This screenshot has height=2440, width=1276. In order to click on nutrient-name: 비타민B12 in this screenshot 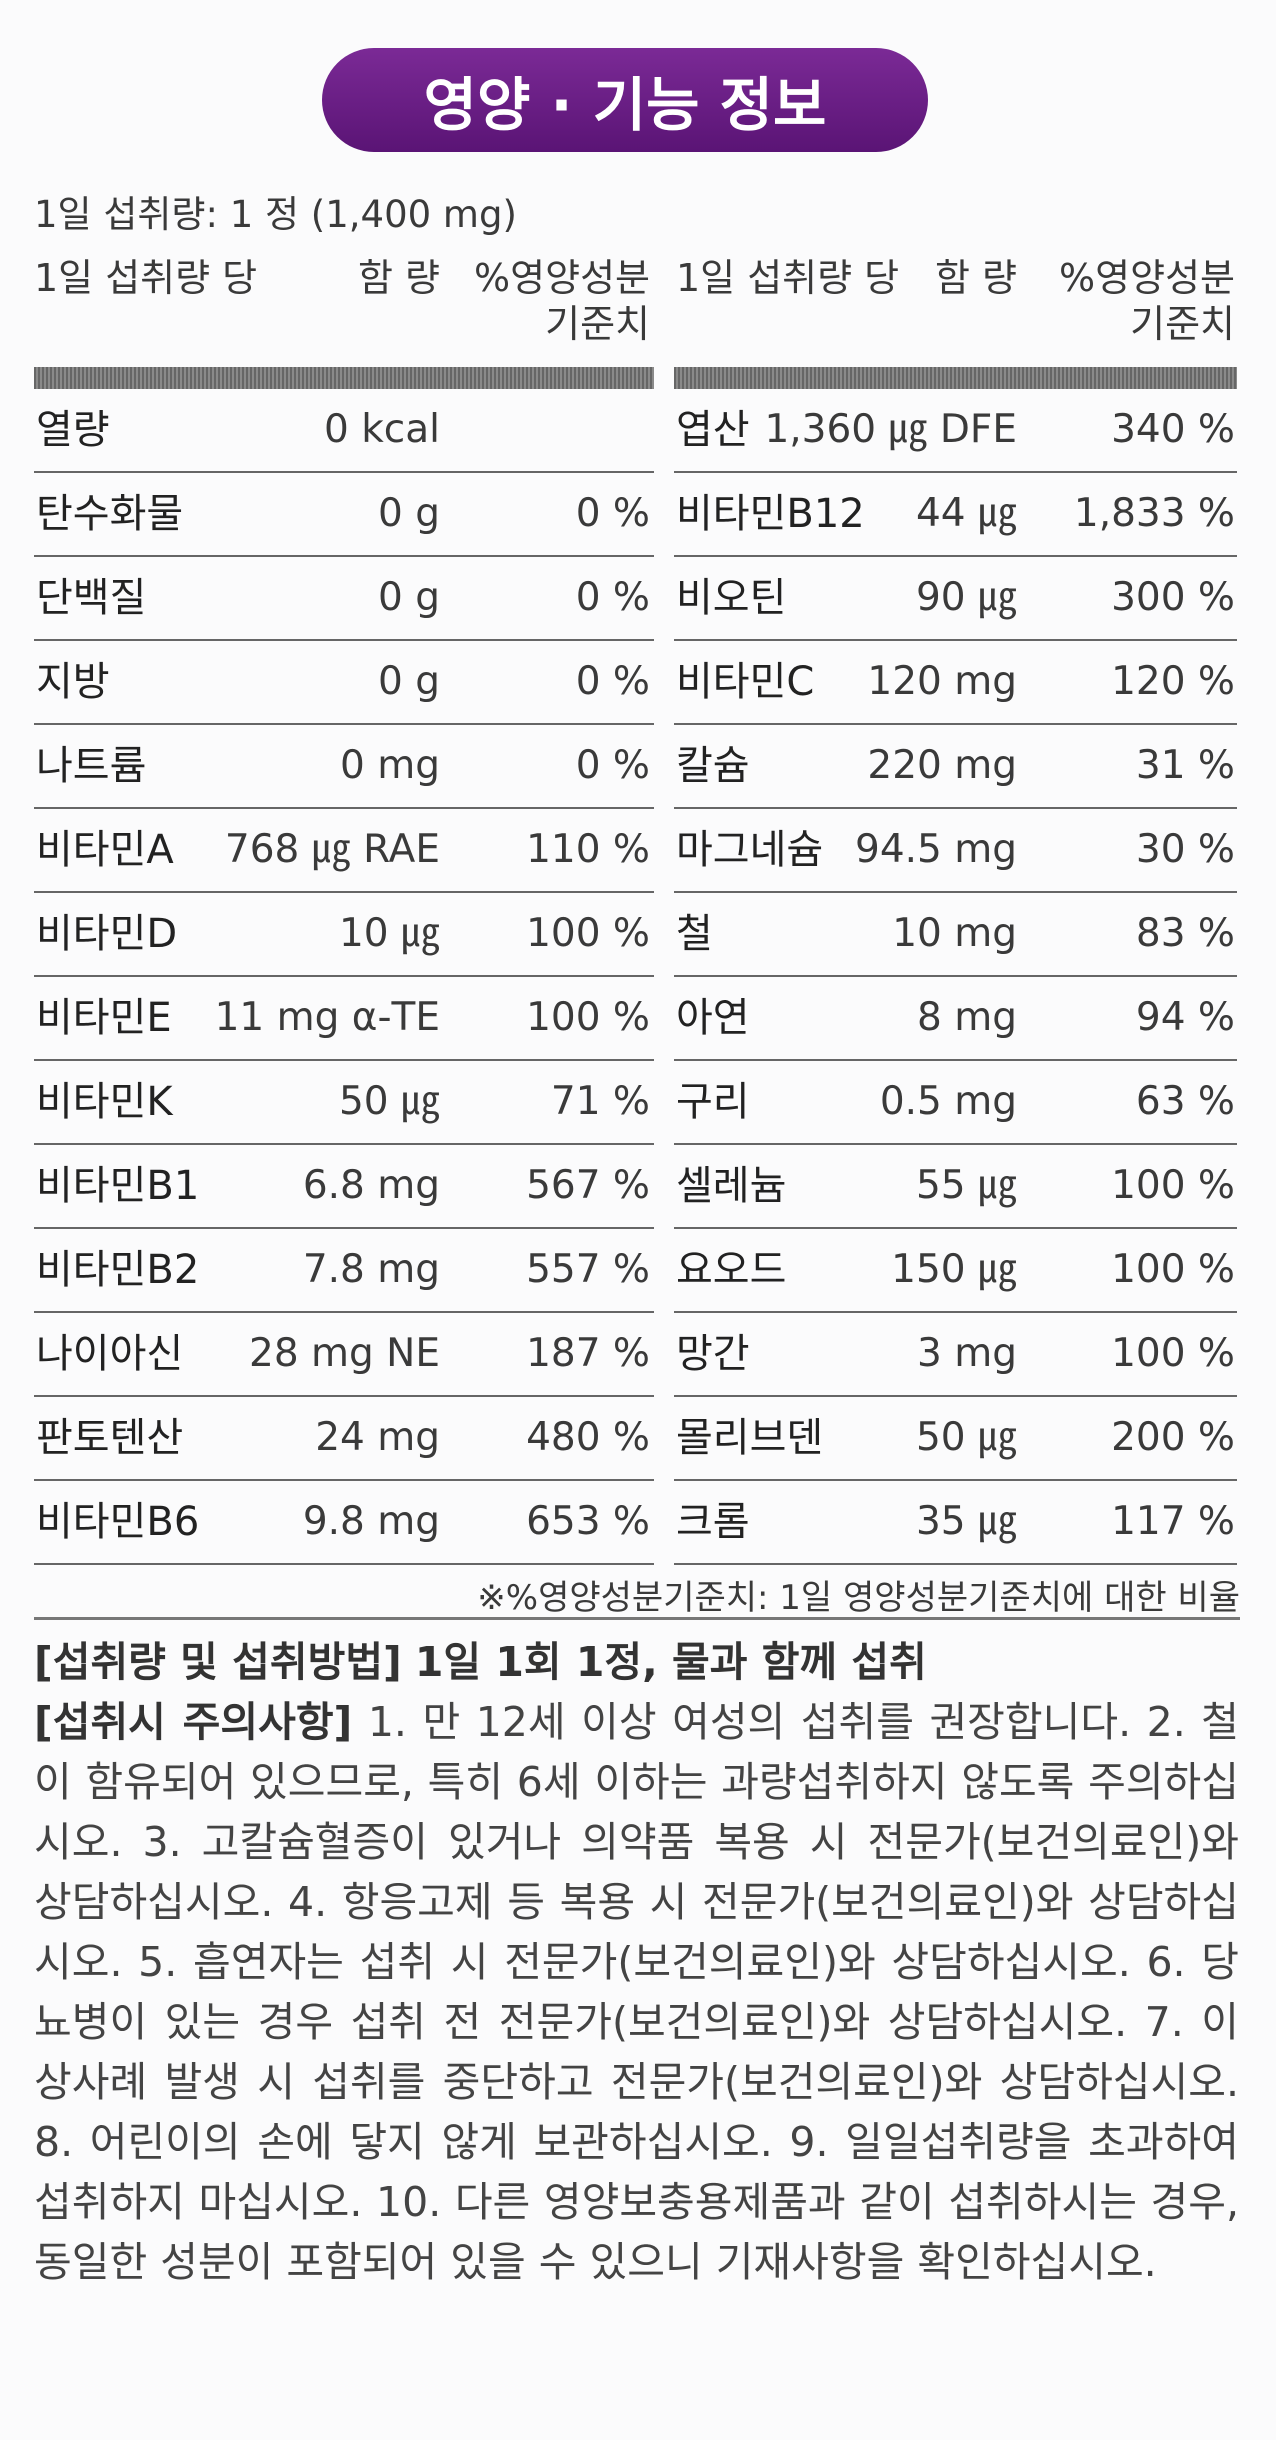, I will do `click(770, 514)`.